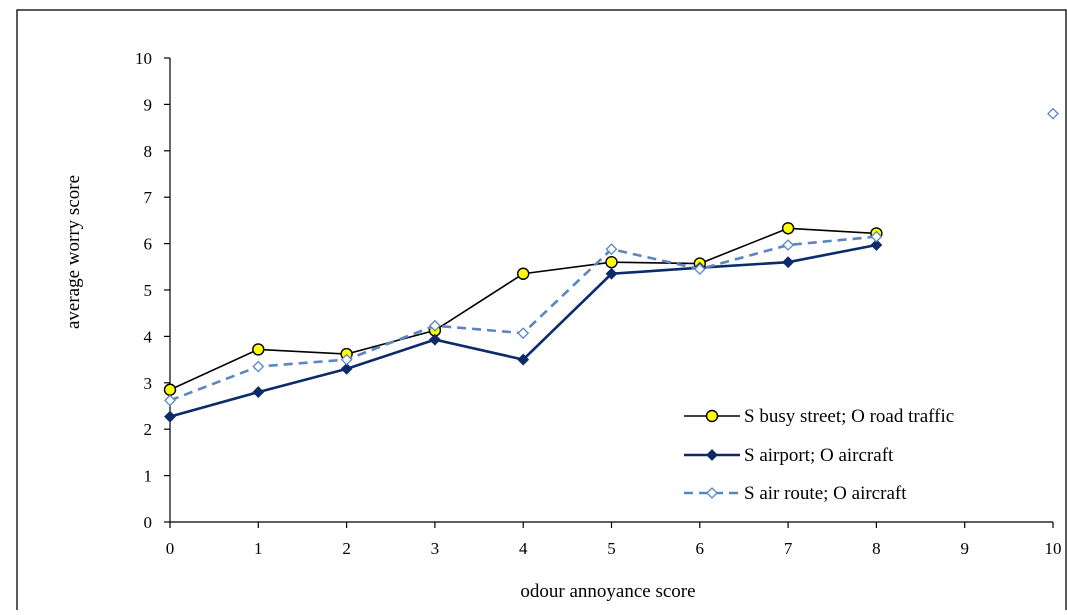  I want to click on x-tick-label: 5, so click(611, 548).